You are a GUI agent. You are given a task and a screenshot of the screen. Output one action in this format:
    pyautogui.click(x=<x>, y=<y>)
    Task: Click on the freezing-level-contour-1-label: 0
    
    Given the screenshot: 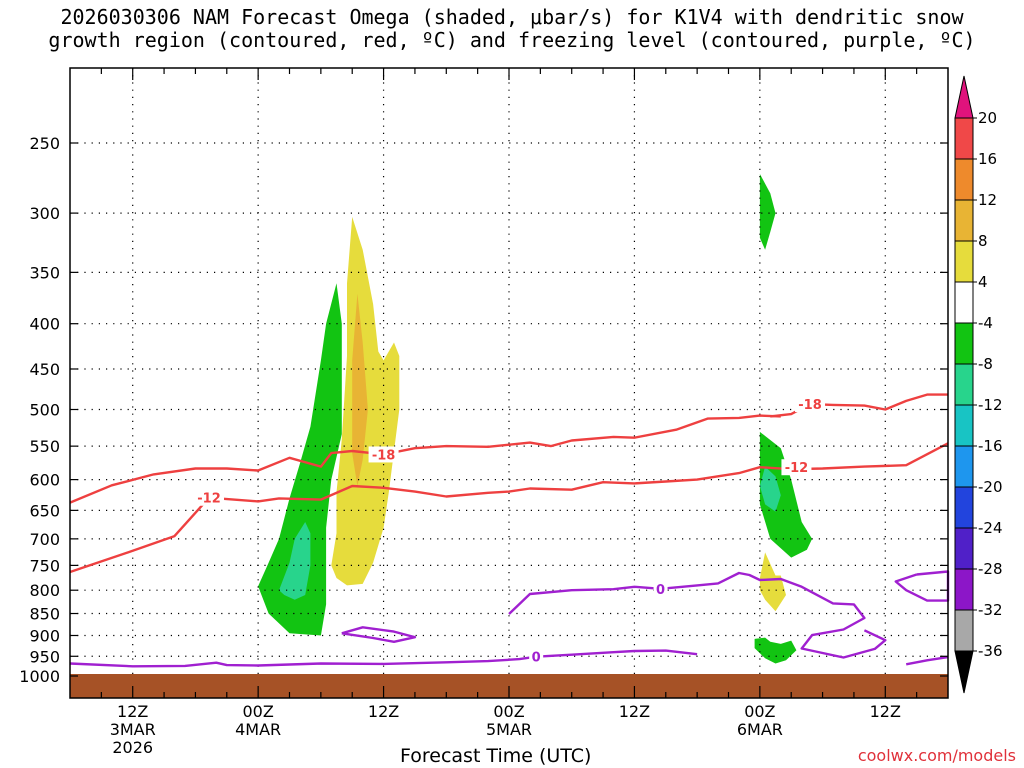 What is the action you would take?
    pyautogui.click(x=536, y=658)
    